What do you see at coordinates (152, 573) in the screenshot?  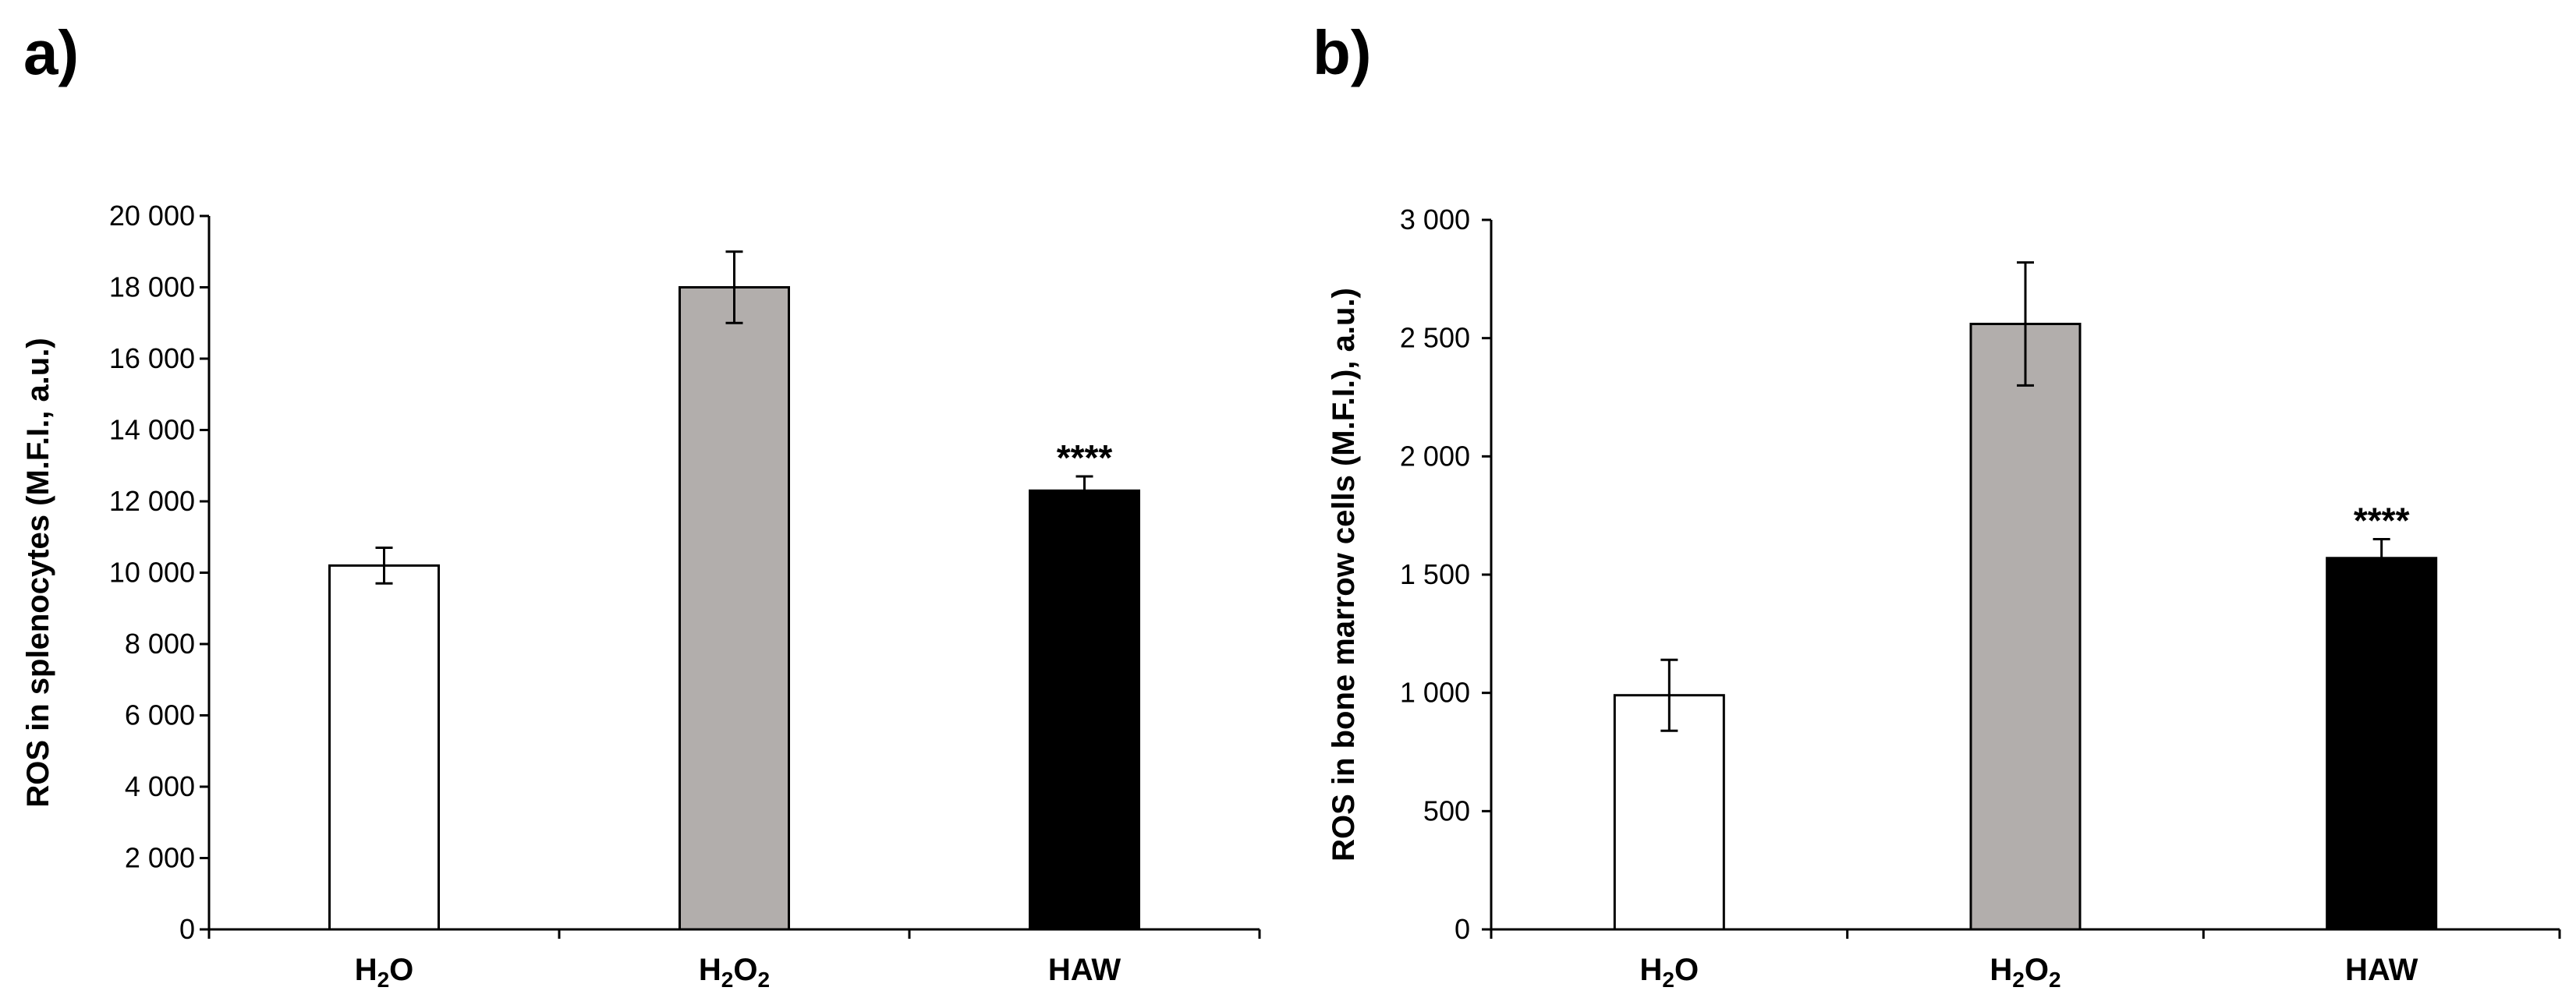 I see `y-tick-label: 10 000` at bounding box center [152, 573].